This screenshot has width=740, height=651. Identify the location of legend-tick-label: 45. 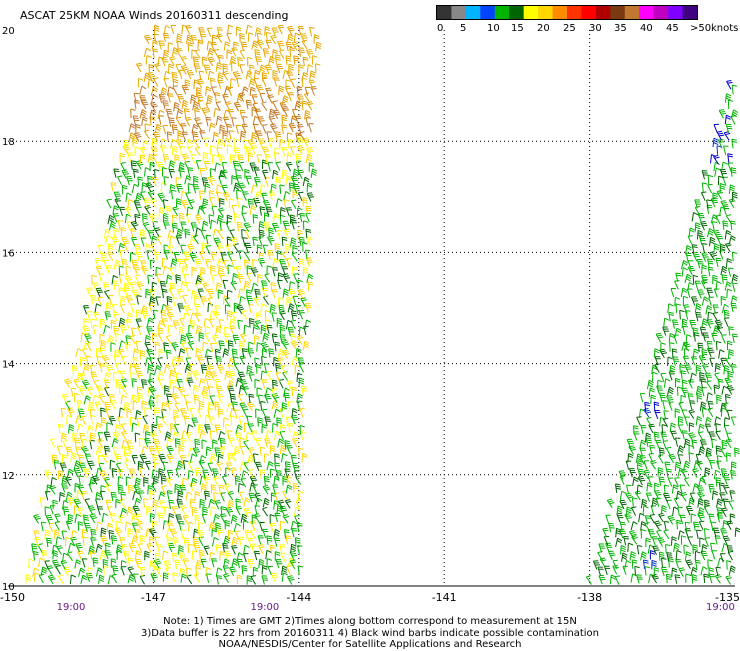
(672, 28).